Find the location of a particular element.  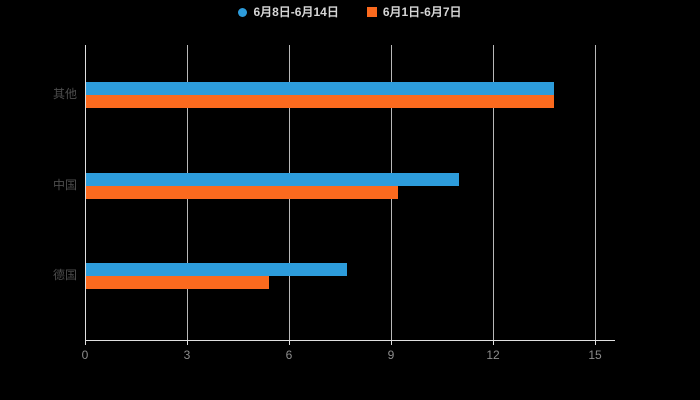

x-tick-label-0: 0 is located at coordinates (85, 355).